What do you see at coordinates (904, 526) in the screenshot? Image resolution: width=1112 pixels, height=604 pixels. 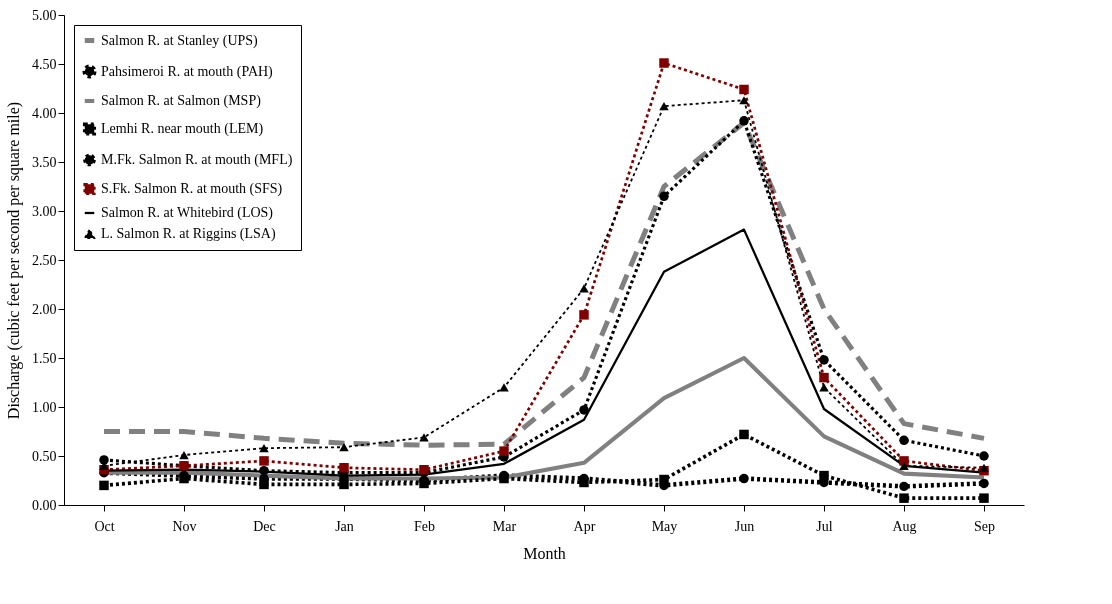 I see `x-tick-label: Aug` at bounding box center [904, 526].